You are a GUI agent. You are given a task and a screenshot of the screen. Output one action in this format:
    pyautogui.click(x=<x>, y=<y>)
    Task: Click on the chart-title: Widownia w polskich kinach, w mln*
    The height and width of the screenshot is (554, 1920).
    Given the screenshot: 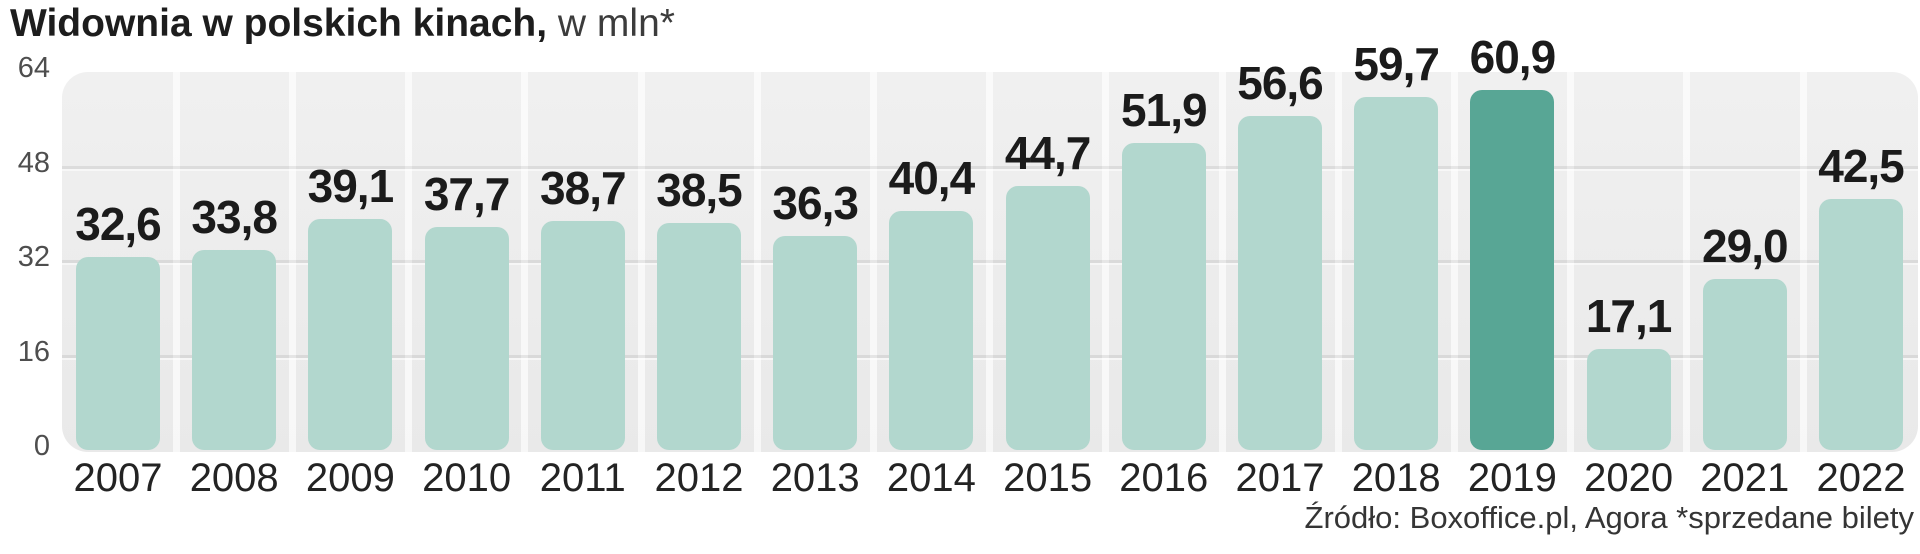 What is the action you would take?
    pyautogui.click(x=342, y=24)
    